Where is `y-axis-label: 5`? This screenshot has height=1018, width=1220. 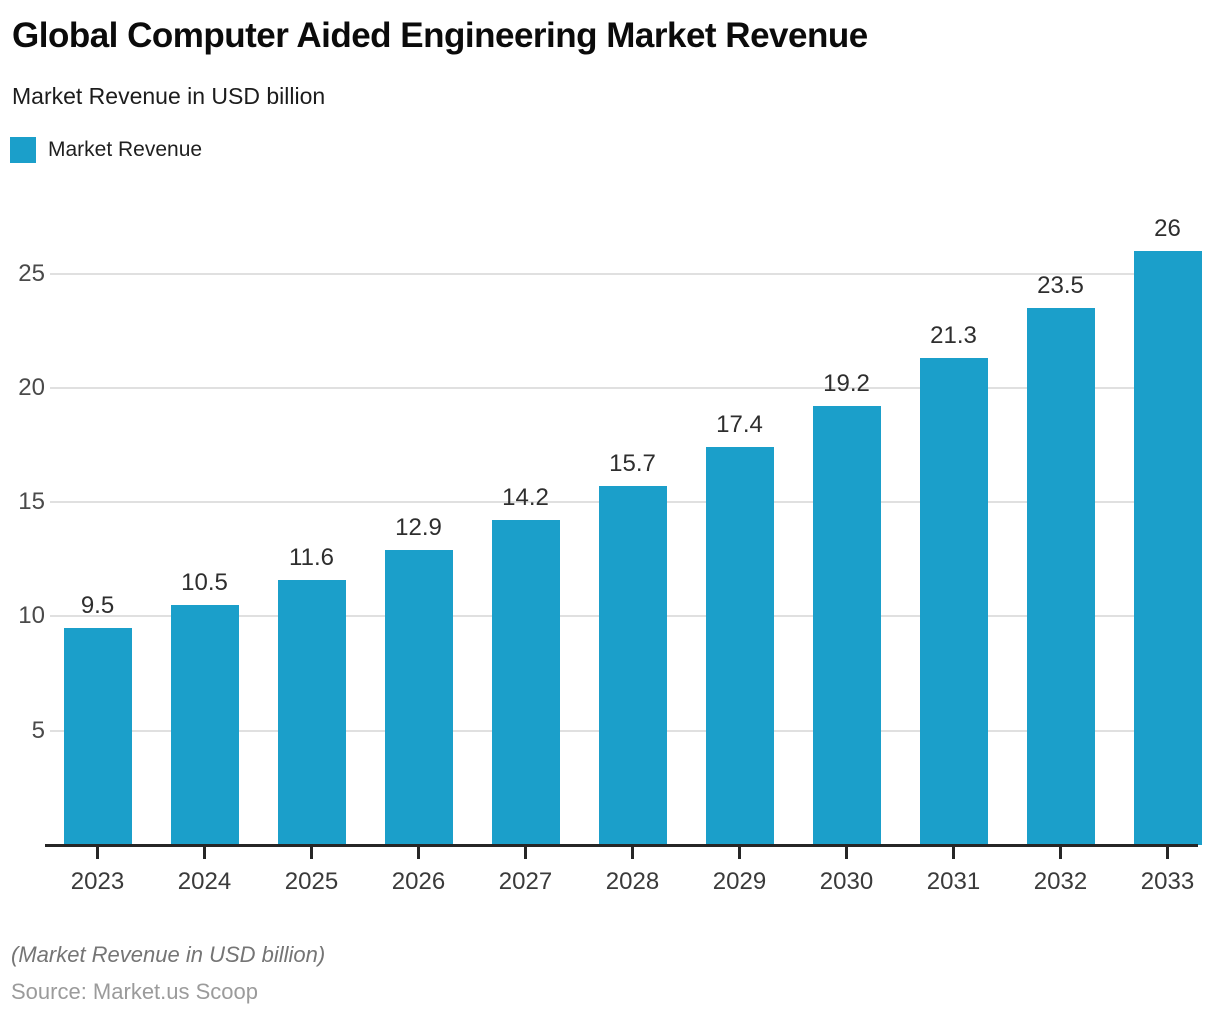
y-axis-label: 5 is located at coordinates (38, 730).